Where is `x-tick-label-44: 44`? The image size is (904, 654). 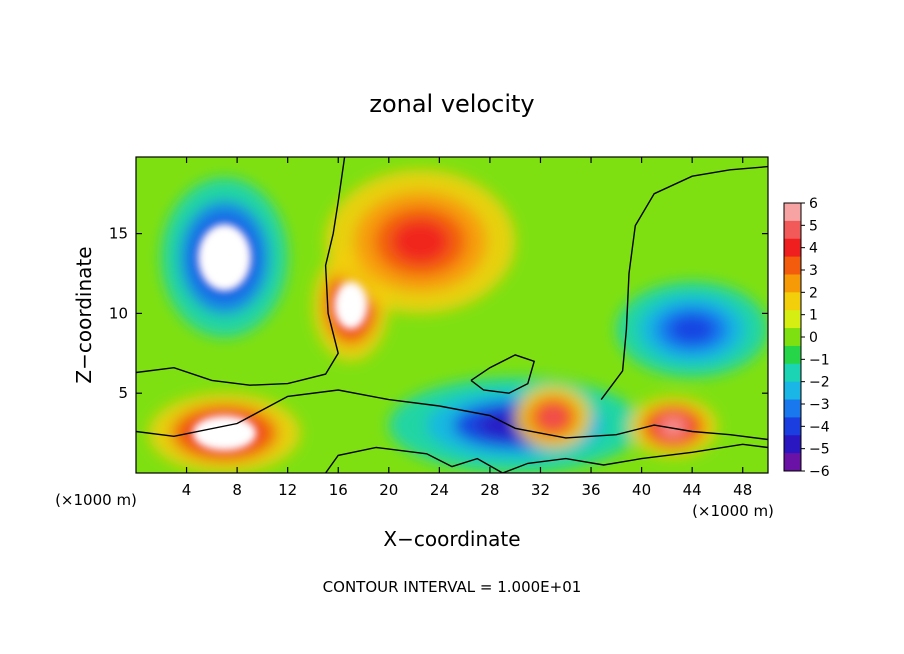
x-tick-label-44: 44 is located at coordinates (692, 490).